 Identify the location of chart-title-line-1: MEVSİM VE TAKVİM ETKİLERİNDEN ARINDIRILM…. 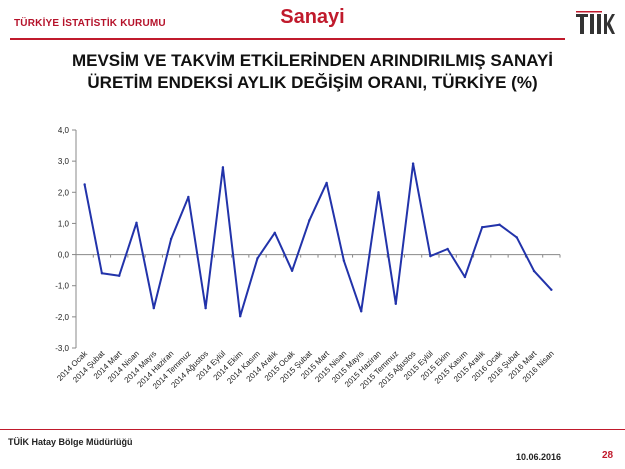
(312, 60).